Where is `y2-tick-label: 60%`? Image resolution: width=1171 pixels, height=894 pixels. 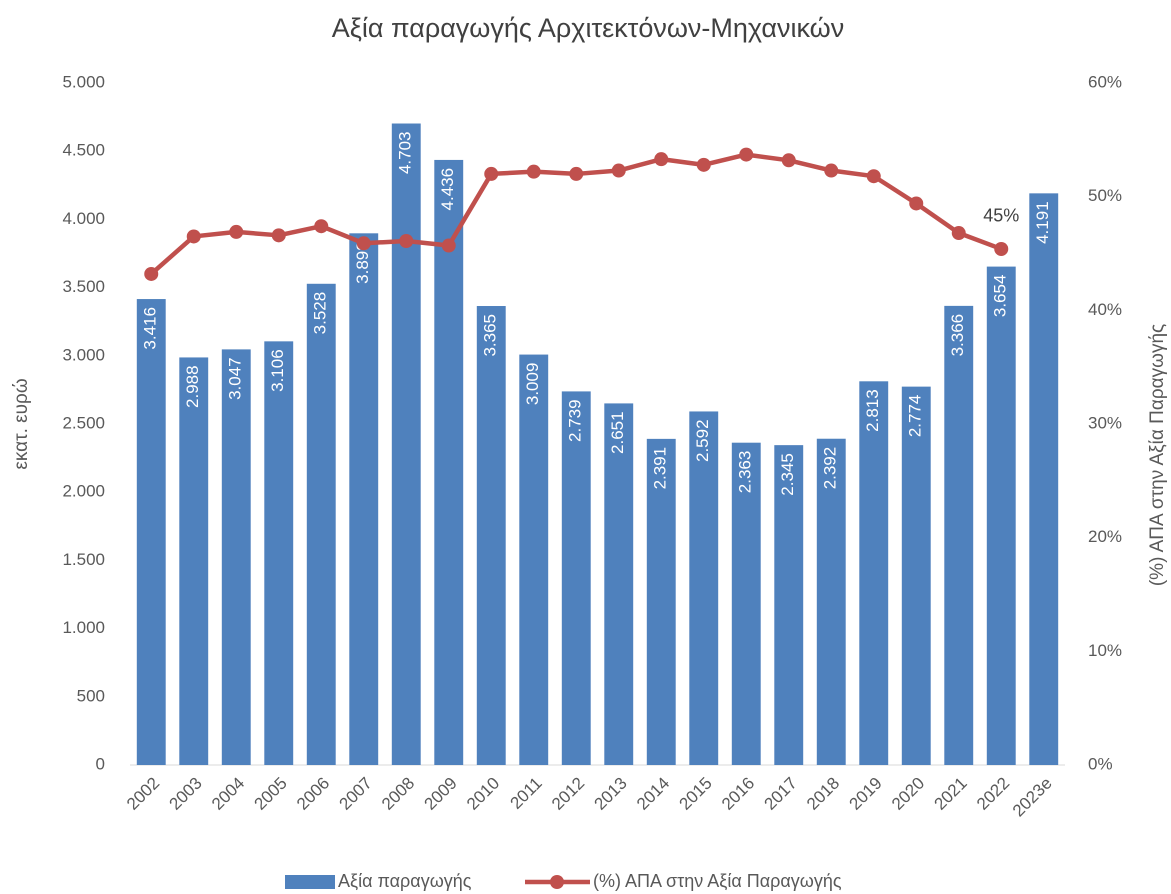 y2-tick-label: 60% is located at coordinates (1105, 81).